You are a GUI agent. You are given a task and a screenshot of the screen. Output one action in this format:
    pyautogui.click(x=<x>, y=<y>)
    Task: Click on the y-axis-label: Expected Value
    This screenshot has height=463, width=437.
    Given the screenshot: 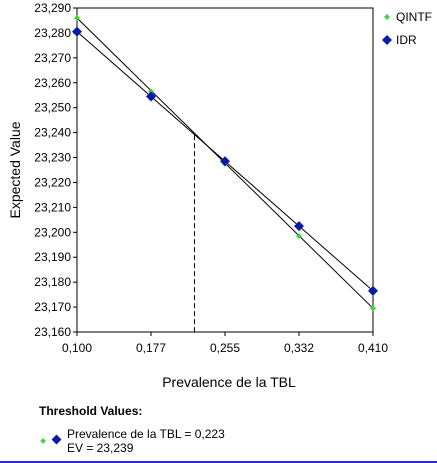 What is the action you would take?
    pyautogui.click(x=15, y=169)
    